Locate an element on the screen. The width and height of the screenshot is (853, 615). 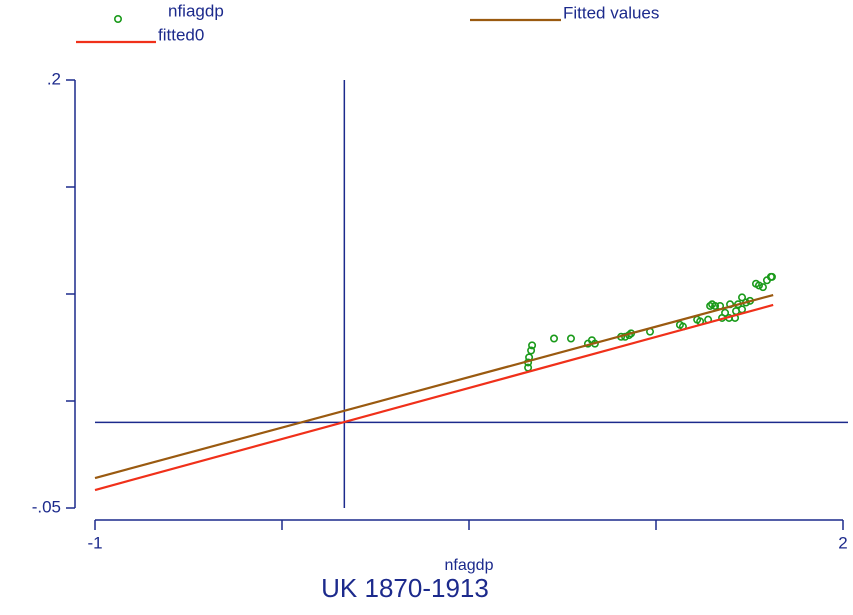
legend-label: nfiagdp is located at coordinates (196, 10).